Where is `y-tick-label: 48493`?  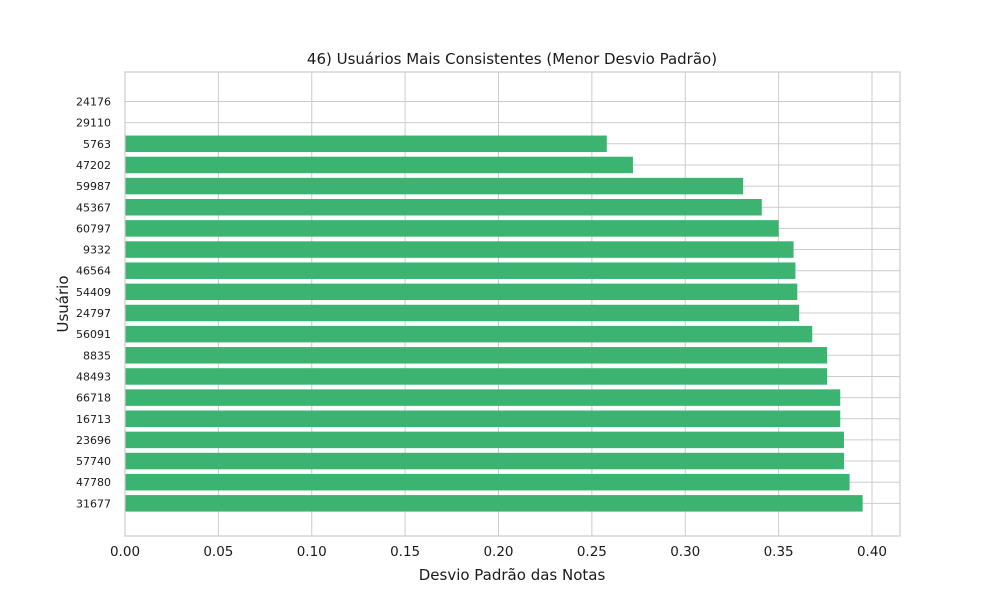 y-tick-label: 48493 is located at coordinates (93, 376).